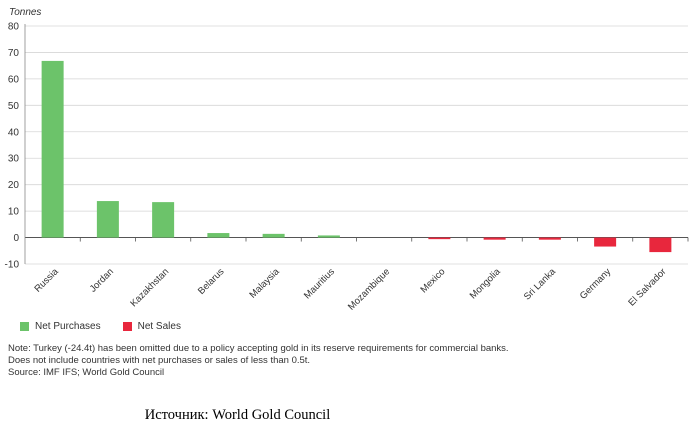 The height and width of the screenshot is (436, 699). Describe the element at coordinates (319, 283) in the screenshot. I see `x-tick-label: Mauritius` at that location.